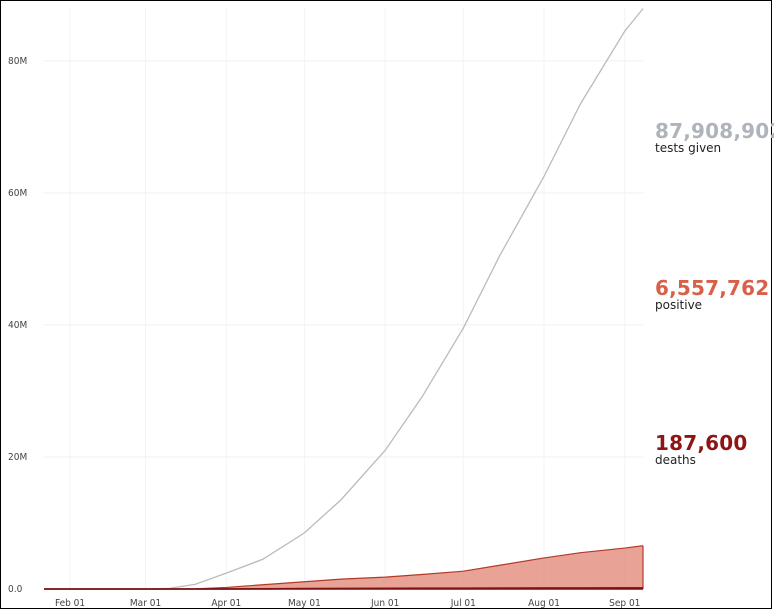 This screenshot has width=774, height=611. I want to click on x-tick-label: May 01, so click(304, 603).